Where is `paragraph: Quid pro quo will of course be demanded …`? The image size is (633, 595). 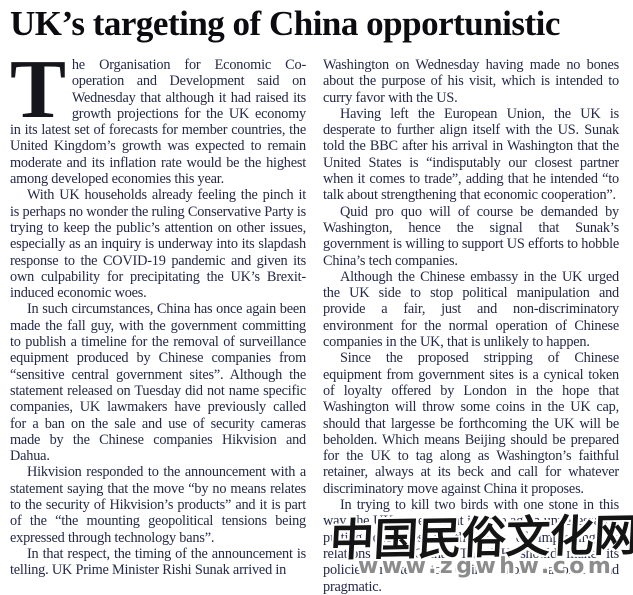
paragraph: Quid pro quo will of course be demanded … is located at coordinates (471, 236).